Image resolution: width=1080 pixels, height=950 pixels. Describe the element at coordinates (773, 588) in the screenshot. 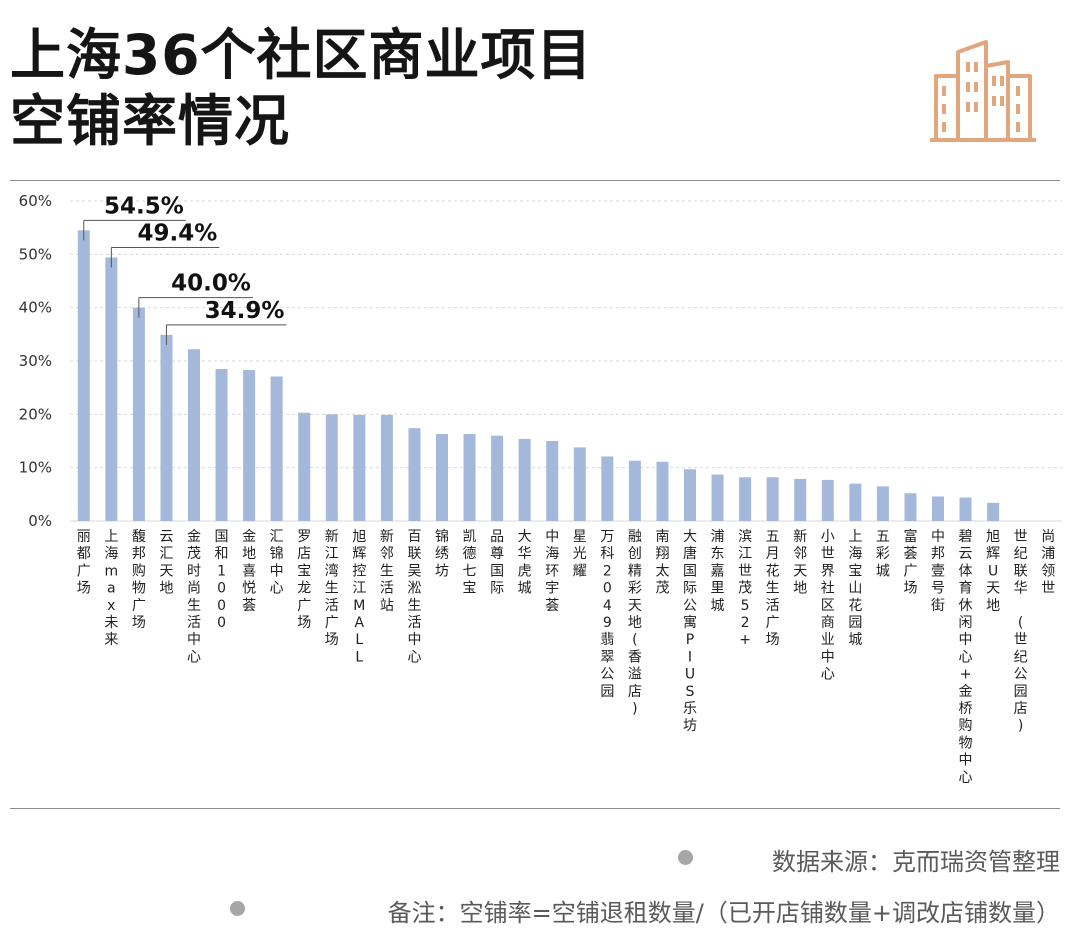

I see `x-tick-label: 五月花生活广场` at that location.